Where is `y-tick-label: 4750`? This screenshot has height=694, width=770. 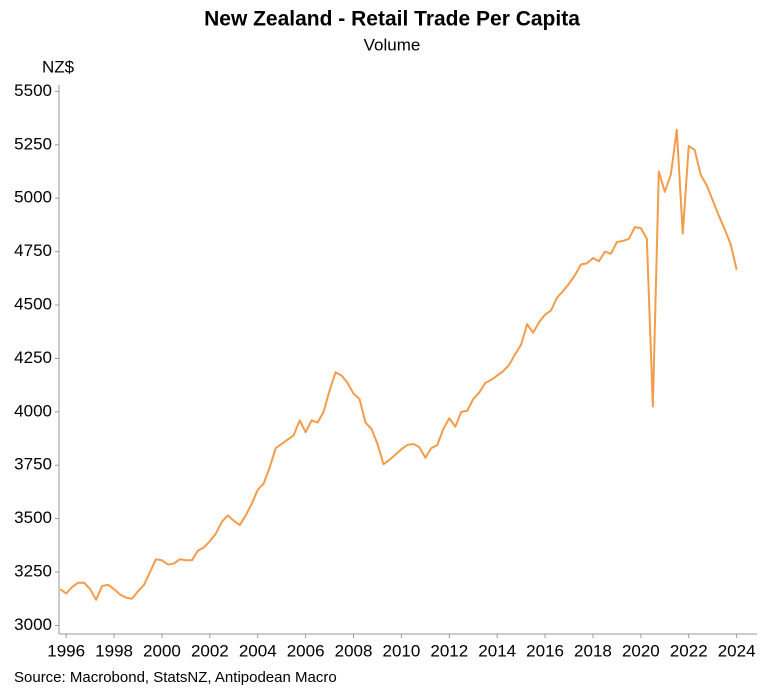
y-tick-label: 4750 is located at coordinates (33, 250).